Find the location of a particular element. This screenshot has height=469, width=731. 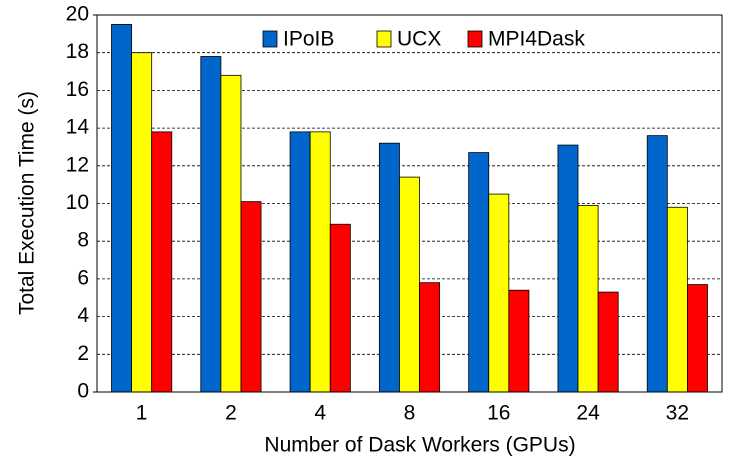

y-tick-label: 20 is located at coordinates (77, 14).